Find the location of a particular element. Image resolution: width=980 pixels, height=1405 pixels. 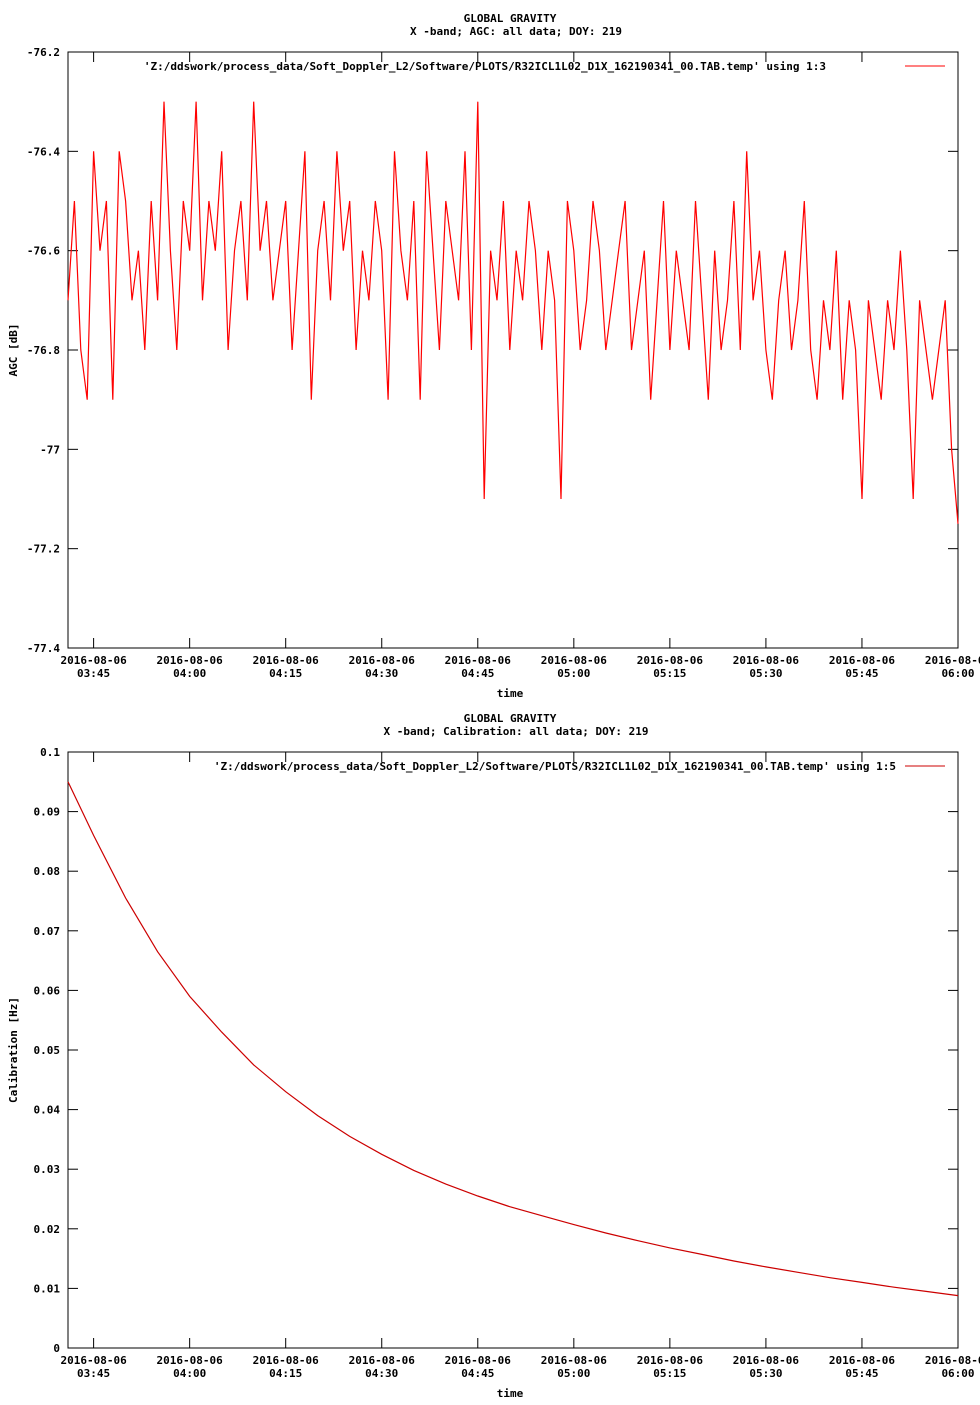

calibration-chart-title: GLOBAL GRAVITY is located at coordinates (510, 718).